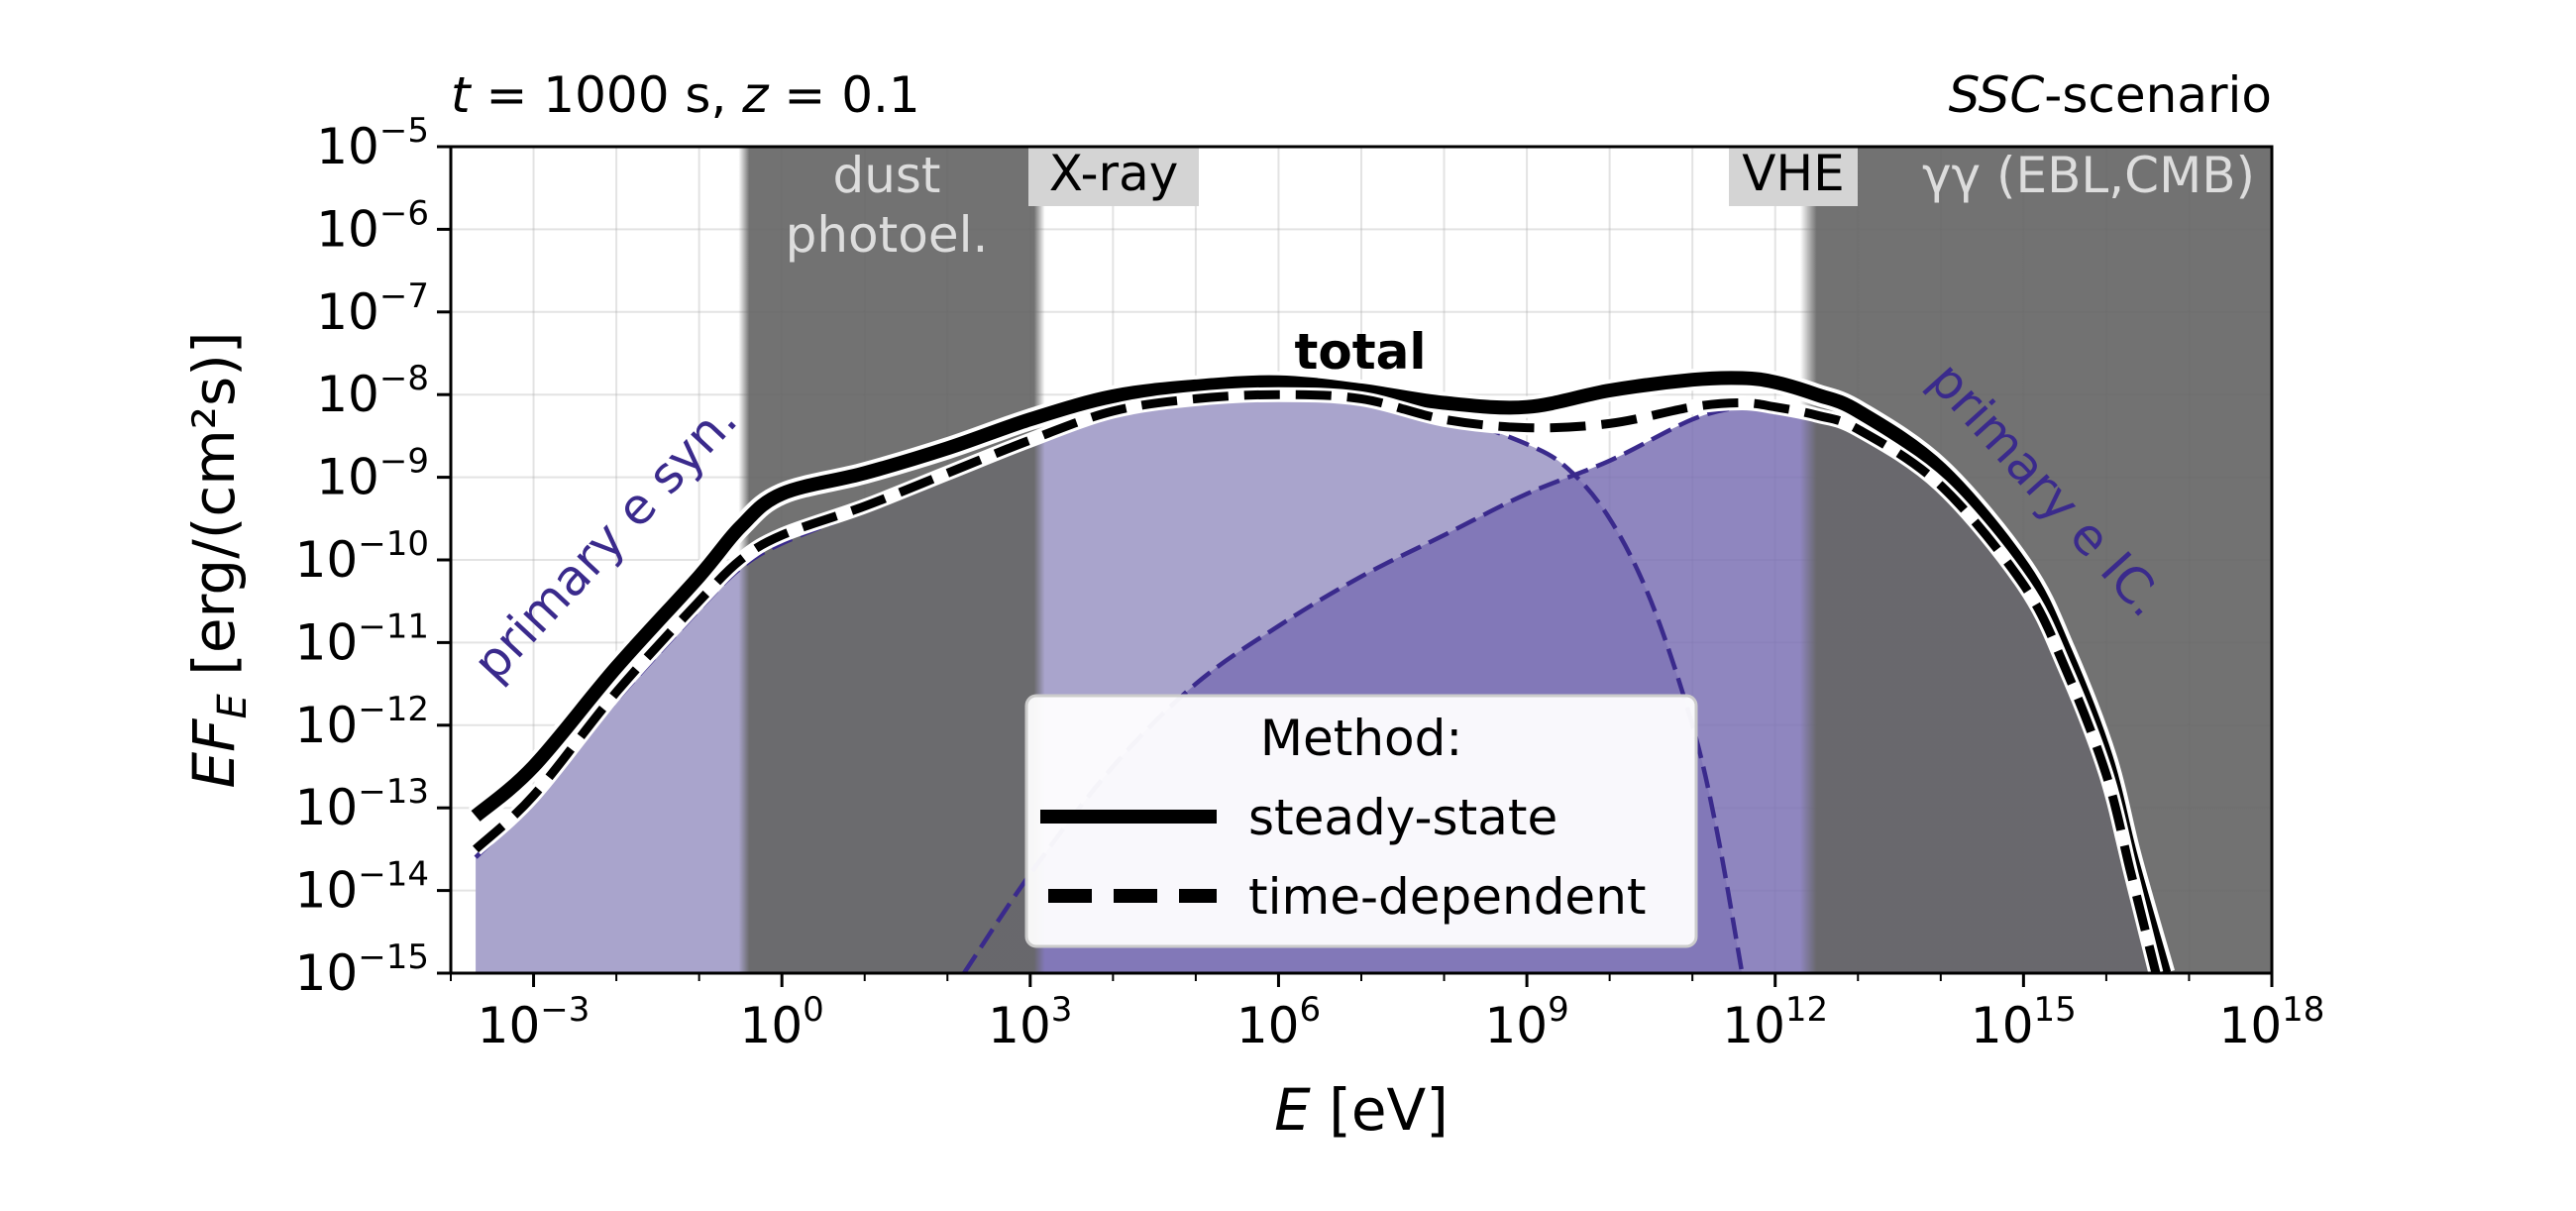 This screenshot has width=2576, height=1211. What do you see at coordinates (1278, 1022) in the screenshot?
I see `x-tick-label: 10⁶` at bounding box center [1278, 1022].